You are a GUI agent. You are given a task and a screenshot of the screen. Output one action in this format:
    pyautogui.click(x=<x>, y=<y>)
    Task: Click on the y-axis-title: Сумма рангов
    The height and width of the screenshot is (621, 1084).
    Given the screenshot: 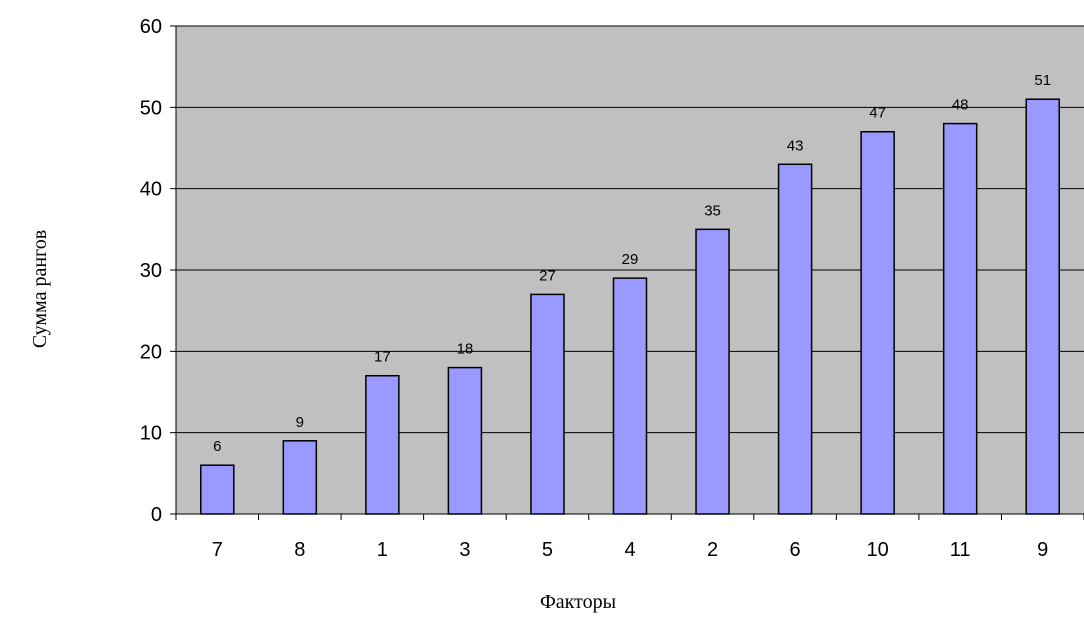 What is the action you would take?
    pyautogui.click(x=40, y=289)
    